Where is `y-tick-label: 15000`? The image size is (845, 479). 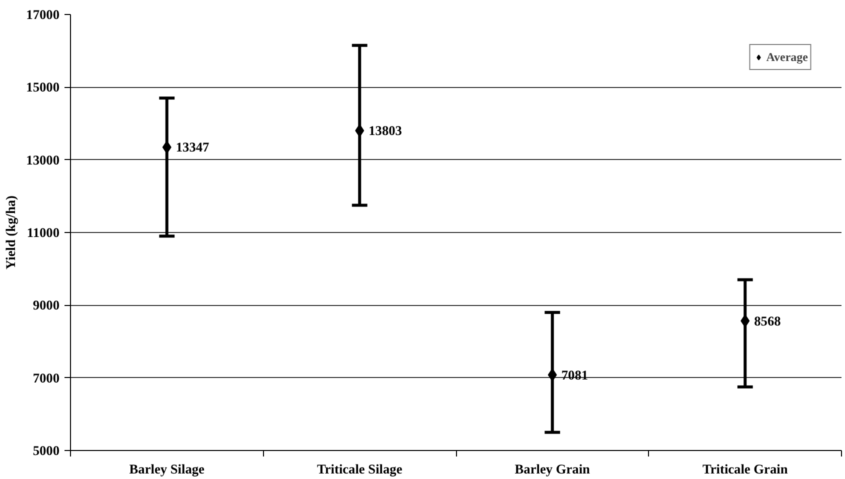 y-tick-label: 15000 is located at coordinates (43, 87).